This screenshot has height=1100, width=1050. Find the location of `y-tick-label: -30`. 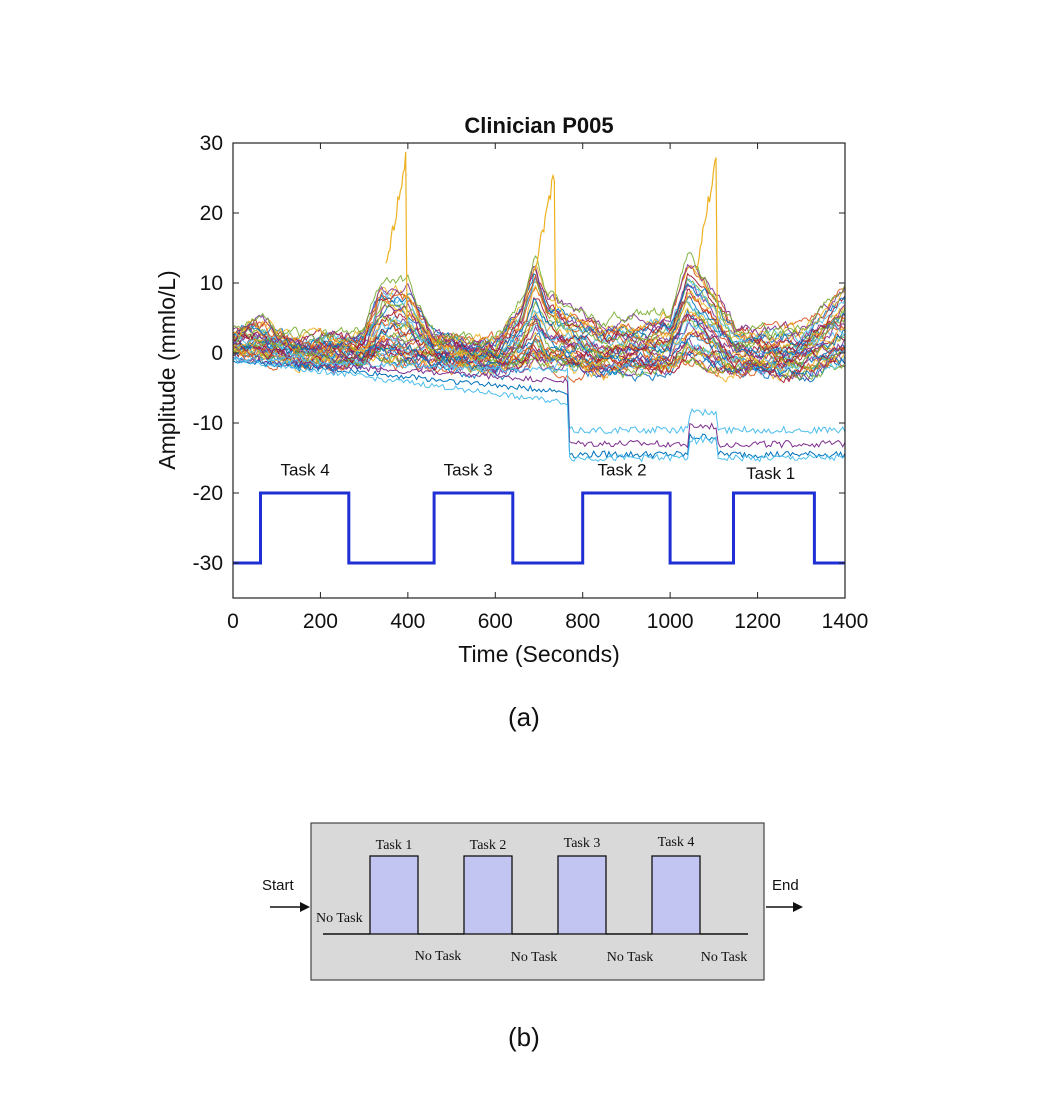

y-tick-label: -30 is located at coordinates (208, 563).